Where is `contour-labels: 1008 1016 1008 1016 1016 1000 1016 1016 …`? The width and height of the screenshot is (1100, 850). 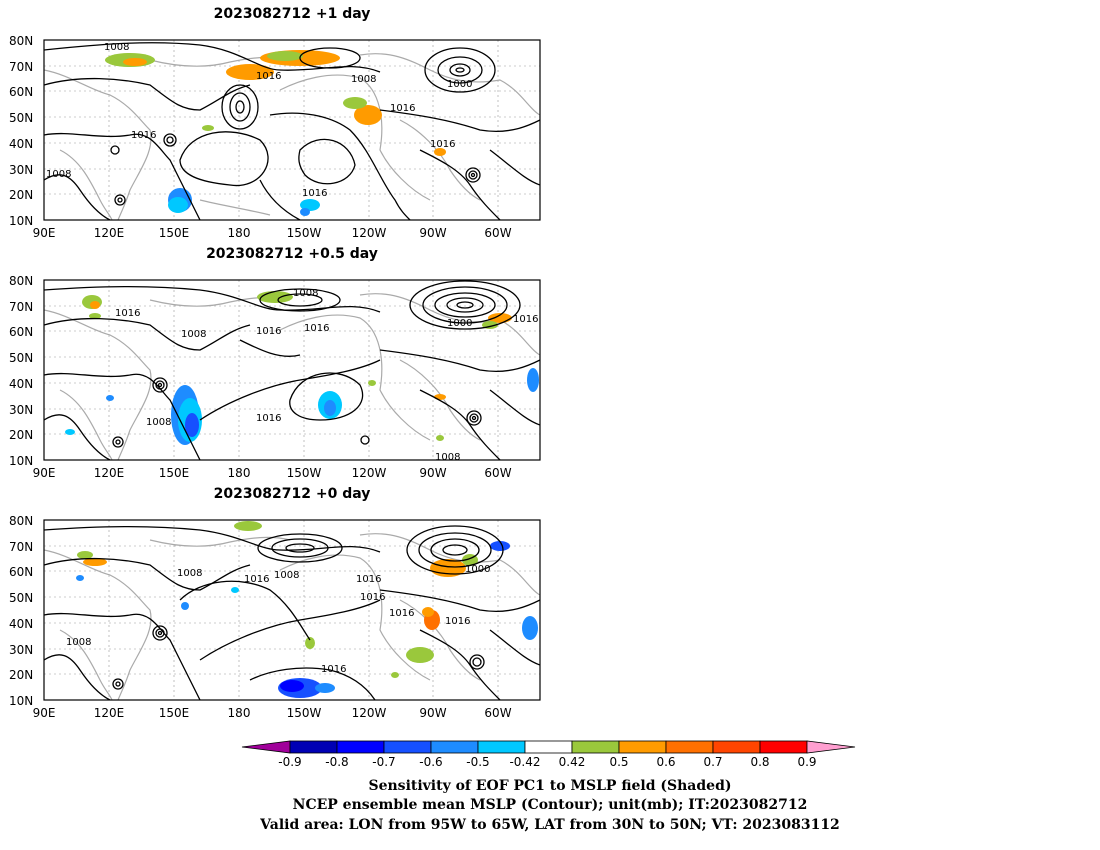
contour-labels: 1008 1016 1008 1016 1016 1000 1016 1016 … is located at coordinates (278, 619).